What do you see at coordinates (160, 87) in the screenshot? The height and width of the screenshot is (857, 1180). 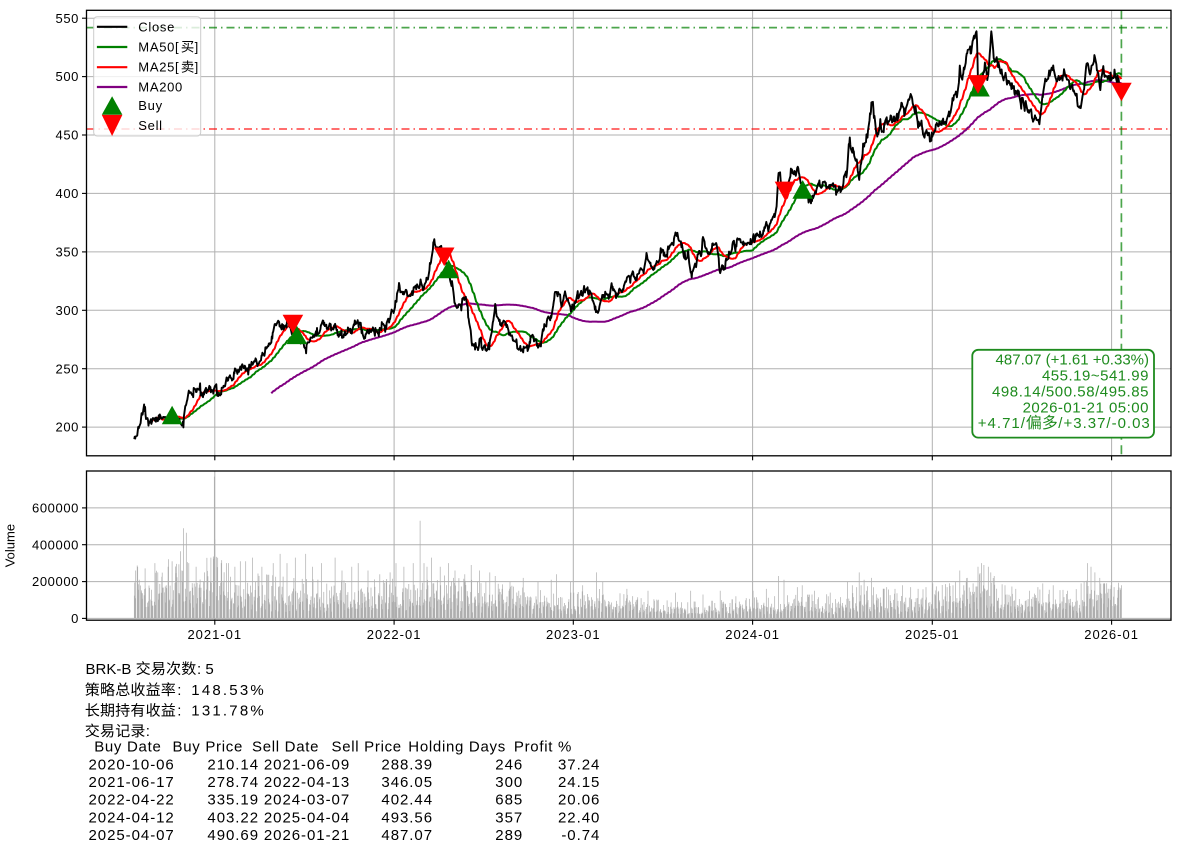 I see `svg-text: MA200` at bounding box center [160, 87].